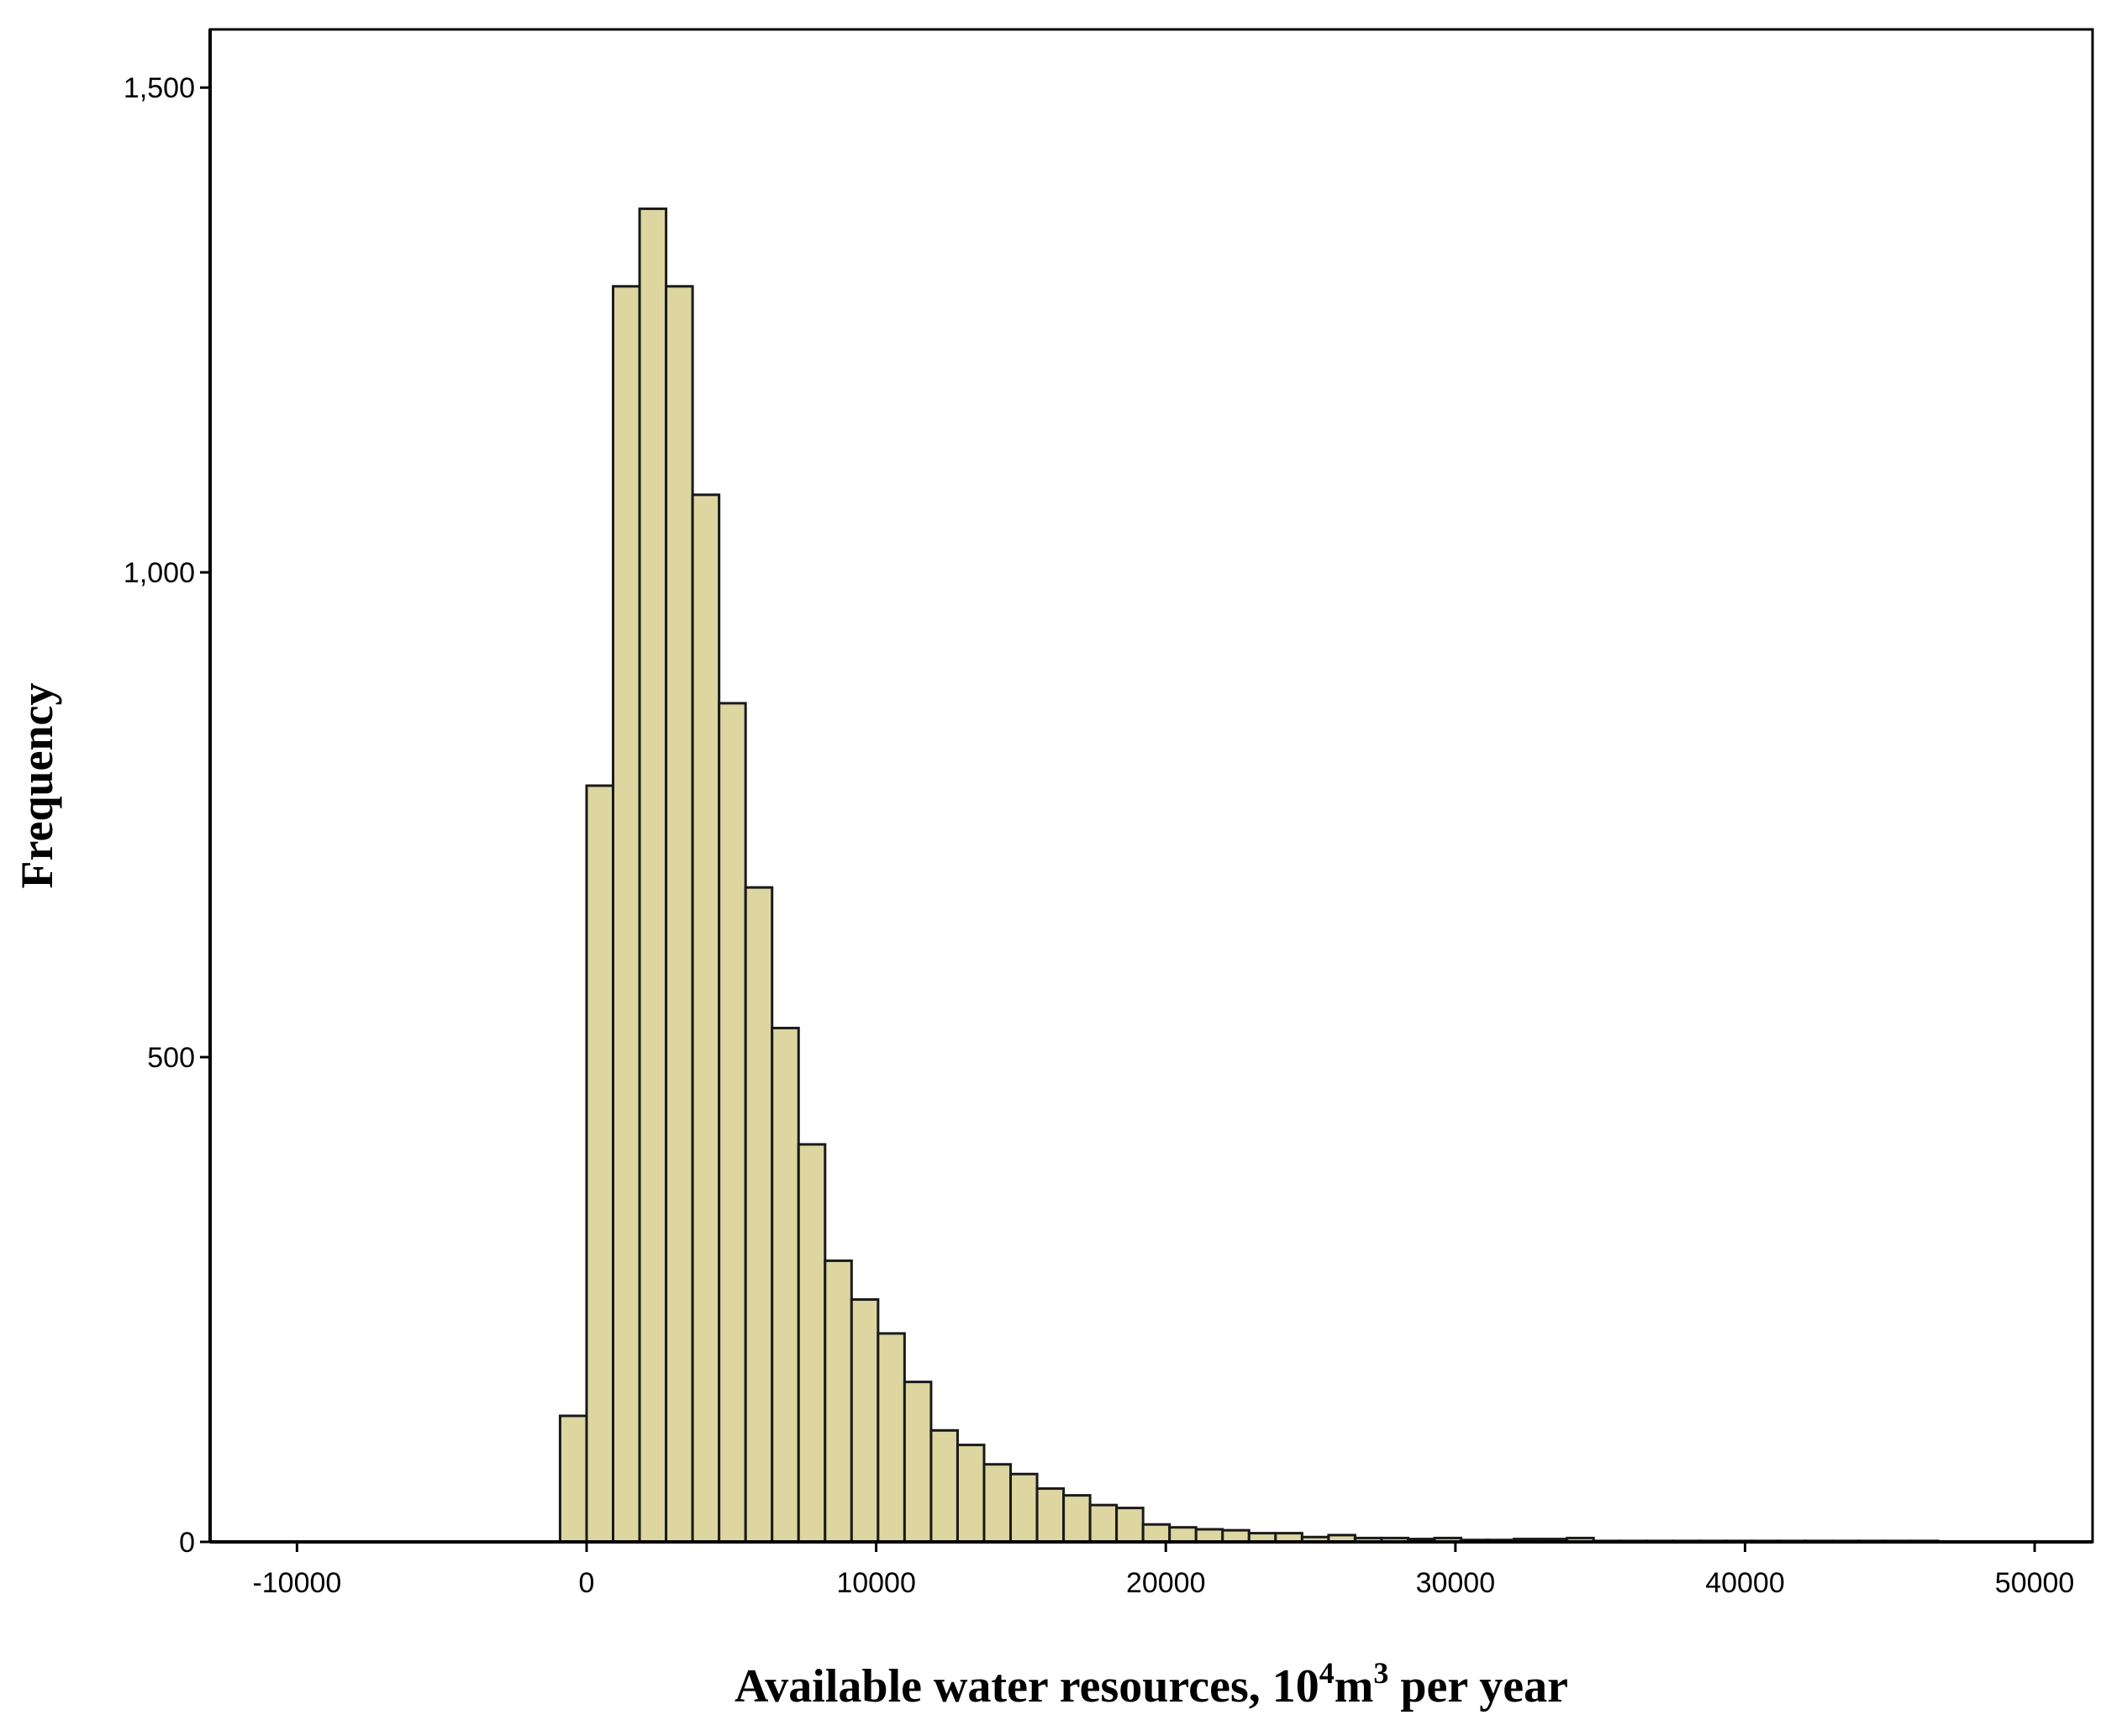 The image size is (2106, 1736). What do you see at coordinates (1354, 1686) in the screenshot?
I see `x-axis-title-mid: m` at bounding box center [1354, 1686].